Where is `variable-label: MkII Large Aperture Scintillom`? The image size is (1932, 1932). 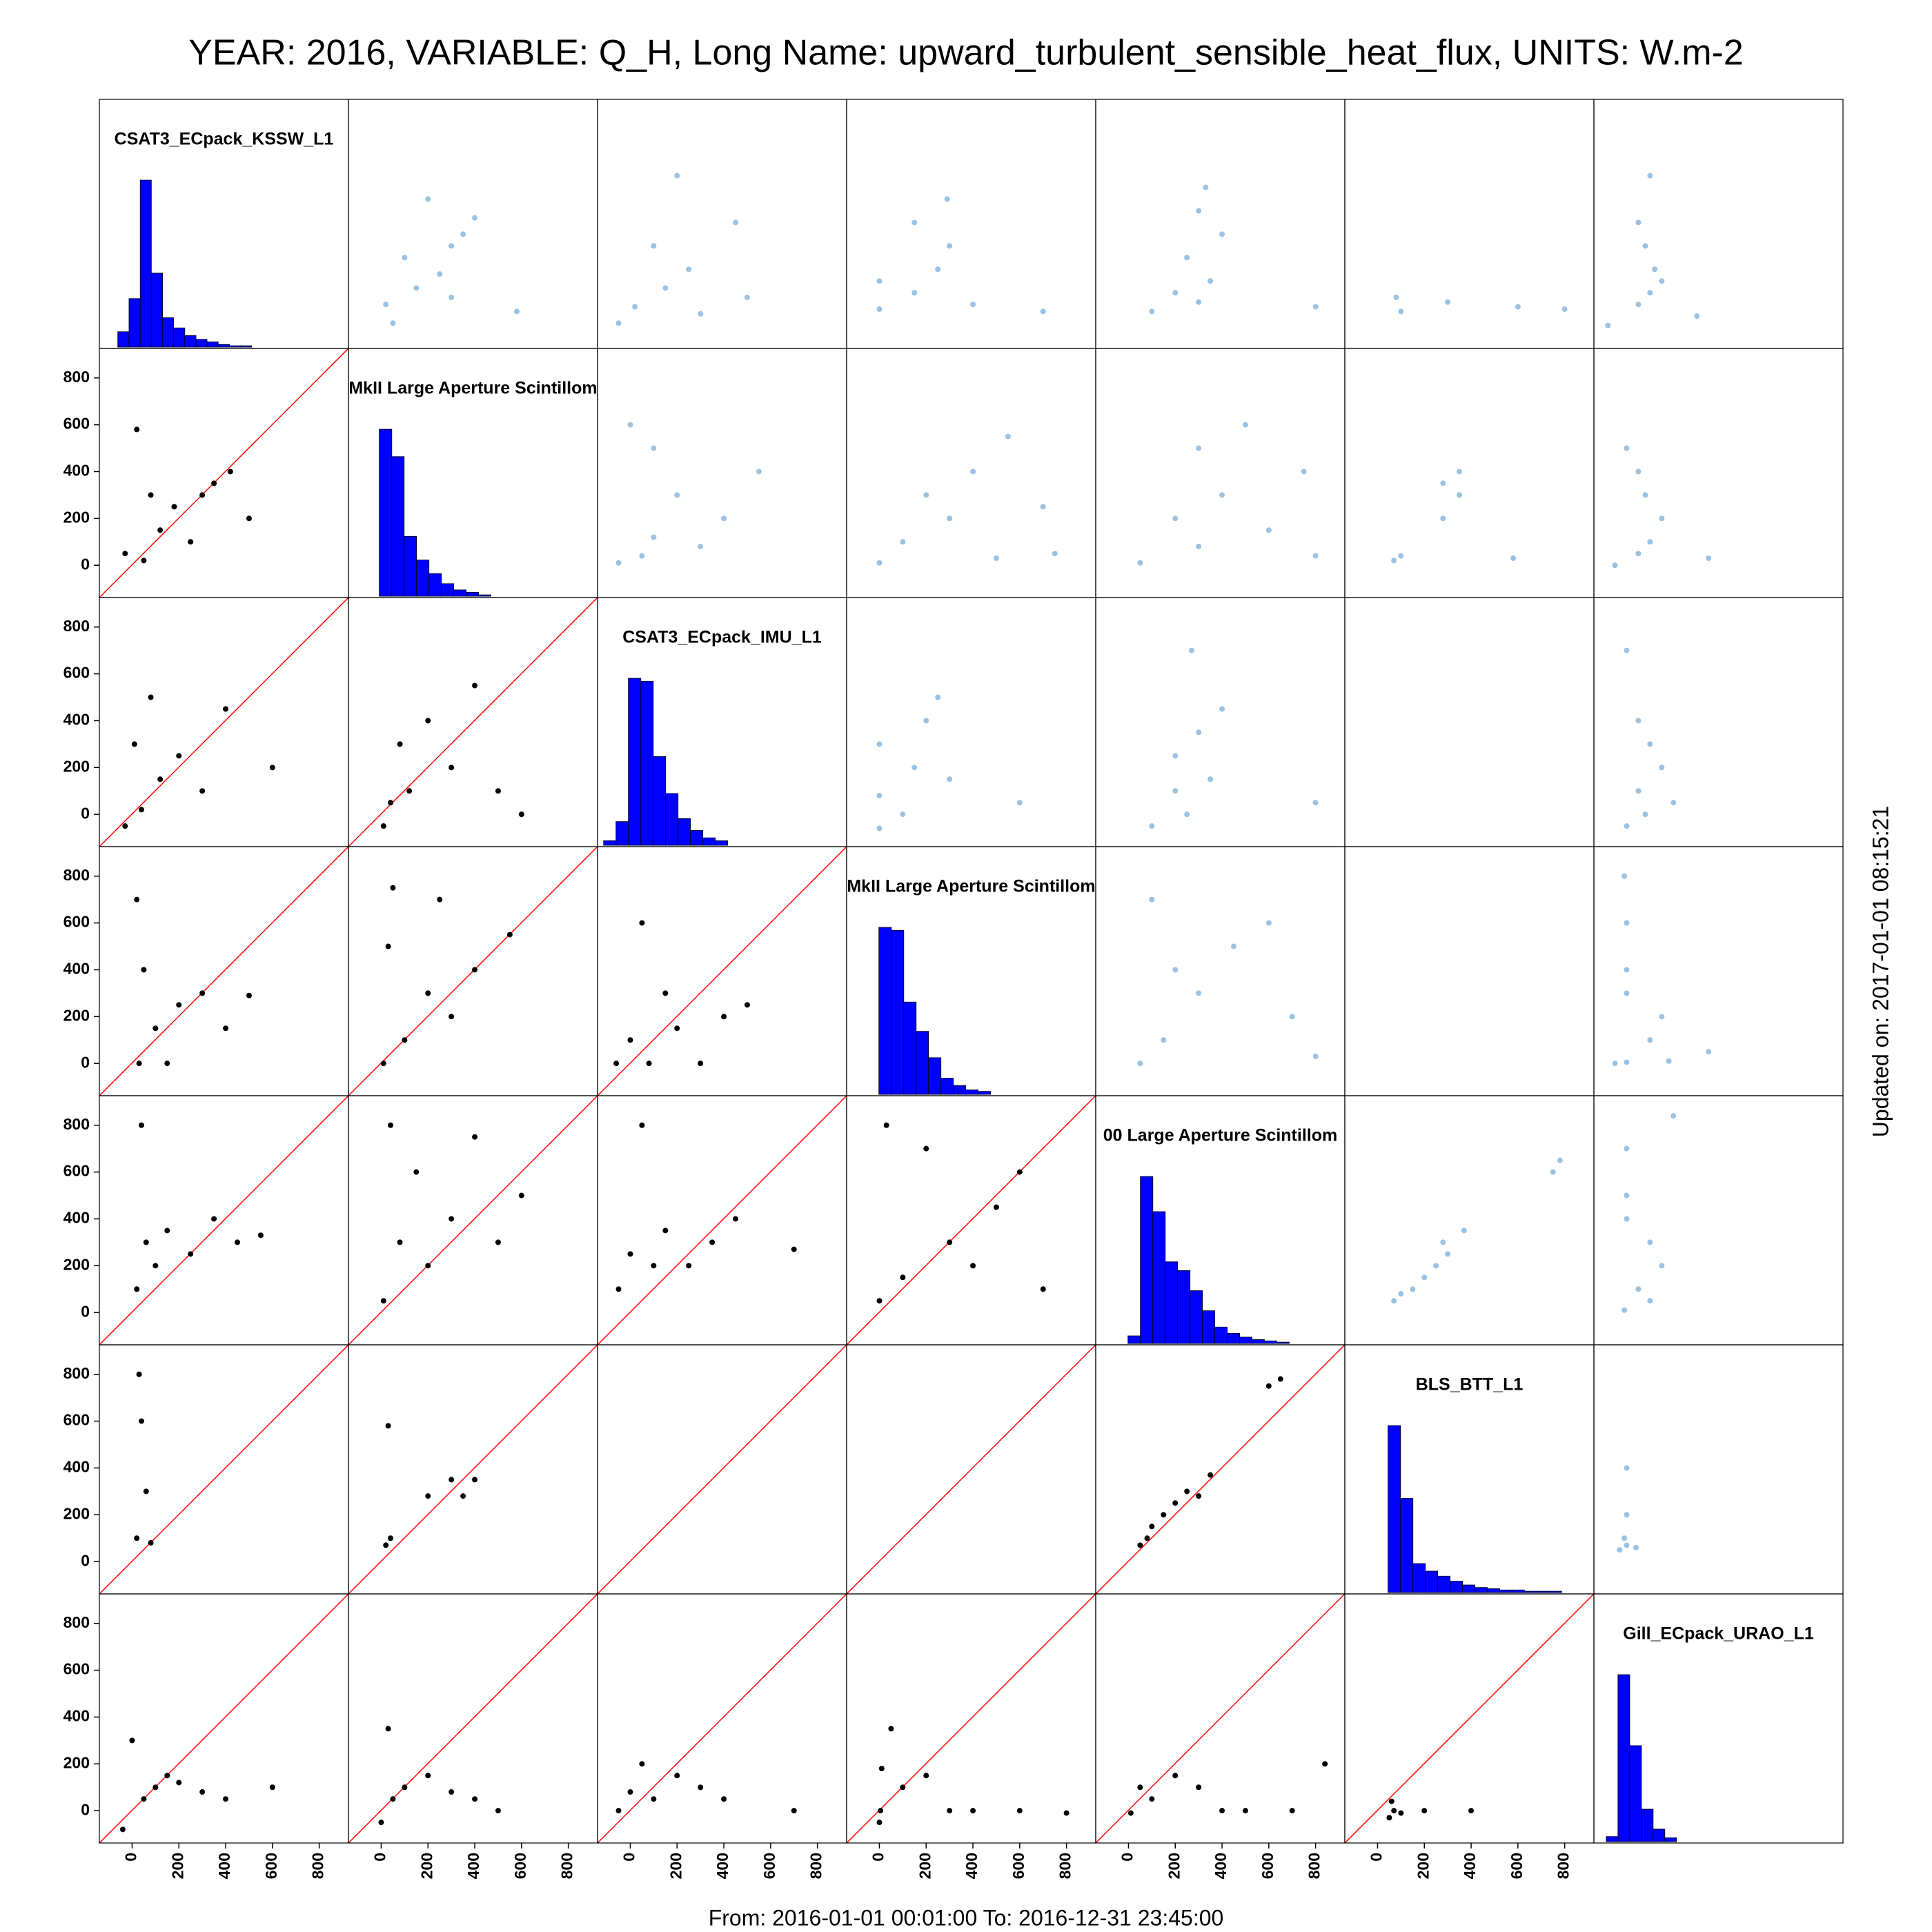
variable-label: MkII Large Aperture Scintillom is located at coordinates (472, 388).